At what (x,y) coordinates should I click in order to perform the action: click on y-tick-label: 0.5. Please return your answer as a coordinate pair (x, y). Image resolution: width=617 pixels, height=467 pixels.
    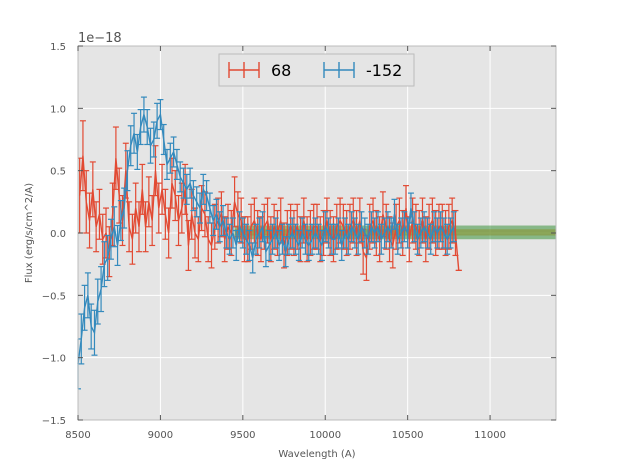
    Looking at the image, I should click on (58, 172).